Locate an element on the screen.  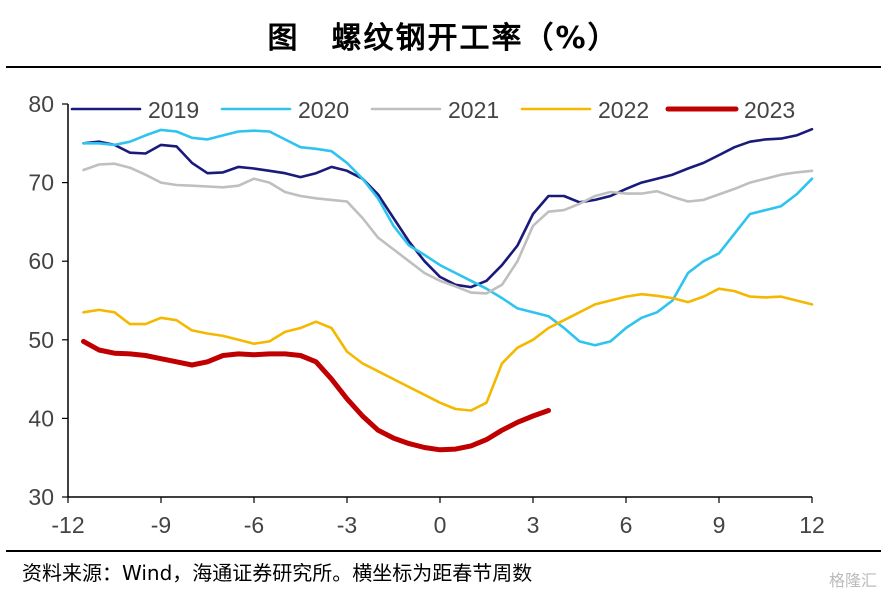
bottom-divider is located at coordinates (443, 551).